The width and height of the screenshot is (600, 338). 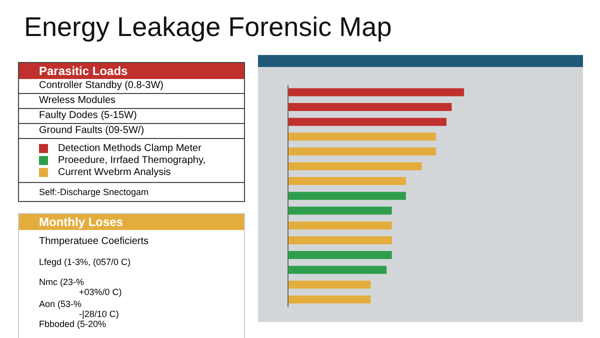 I want to click on text: Controller Standby (0.8-3W), so click(x=131, y=86).